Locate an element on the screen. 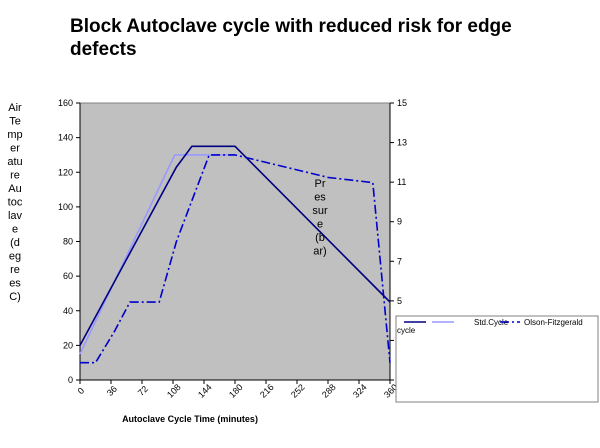 This screenshot has height=448, width=600. x-tick-label: 252 is located at coordinates (298, 391).